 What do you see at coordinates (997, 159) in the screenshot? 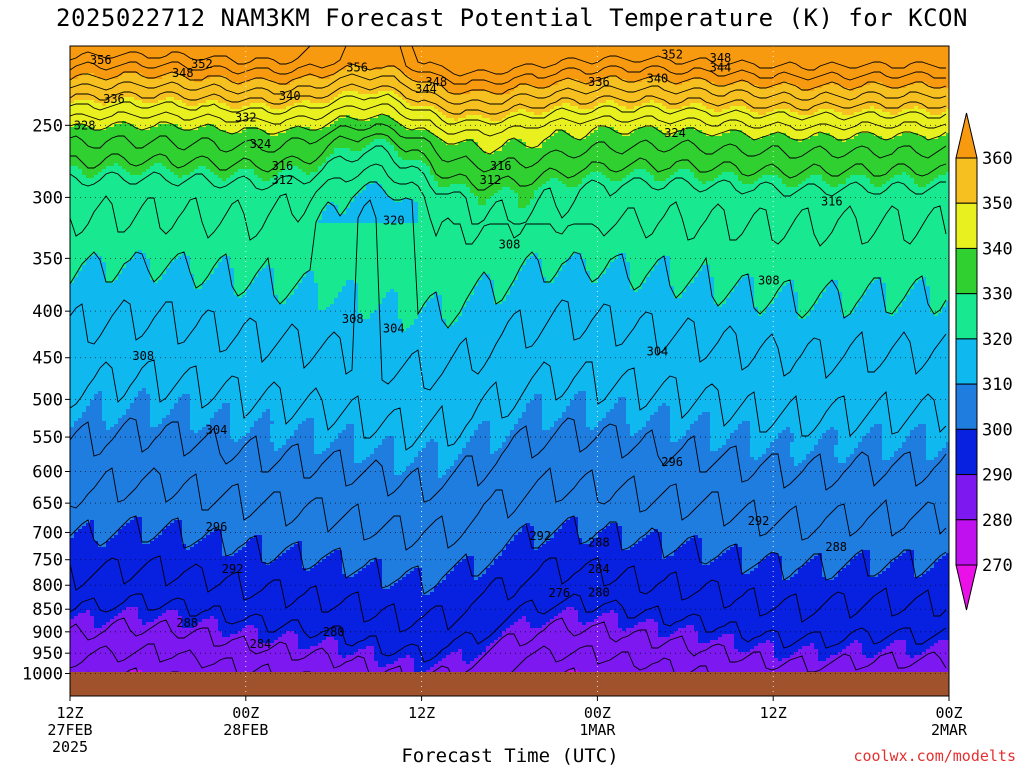
I see `colorbar-label: 360` at bounding box center [997, 159].